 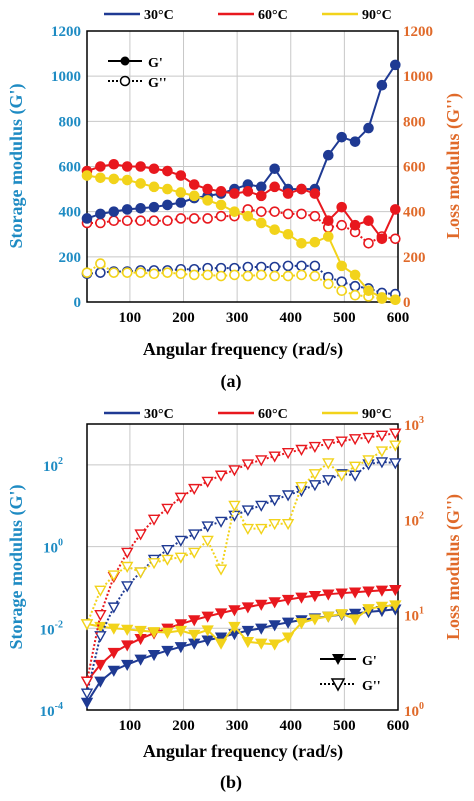 What do you see at coordinates (70, 168) in the screenshot?
I see `y-left-tick-label: 600` at bounding box center [70, 168].